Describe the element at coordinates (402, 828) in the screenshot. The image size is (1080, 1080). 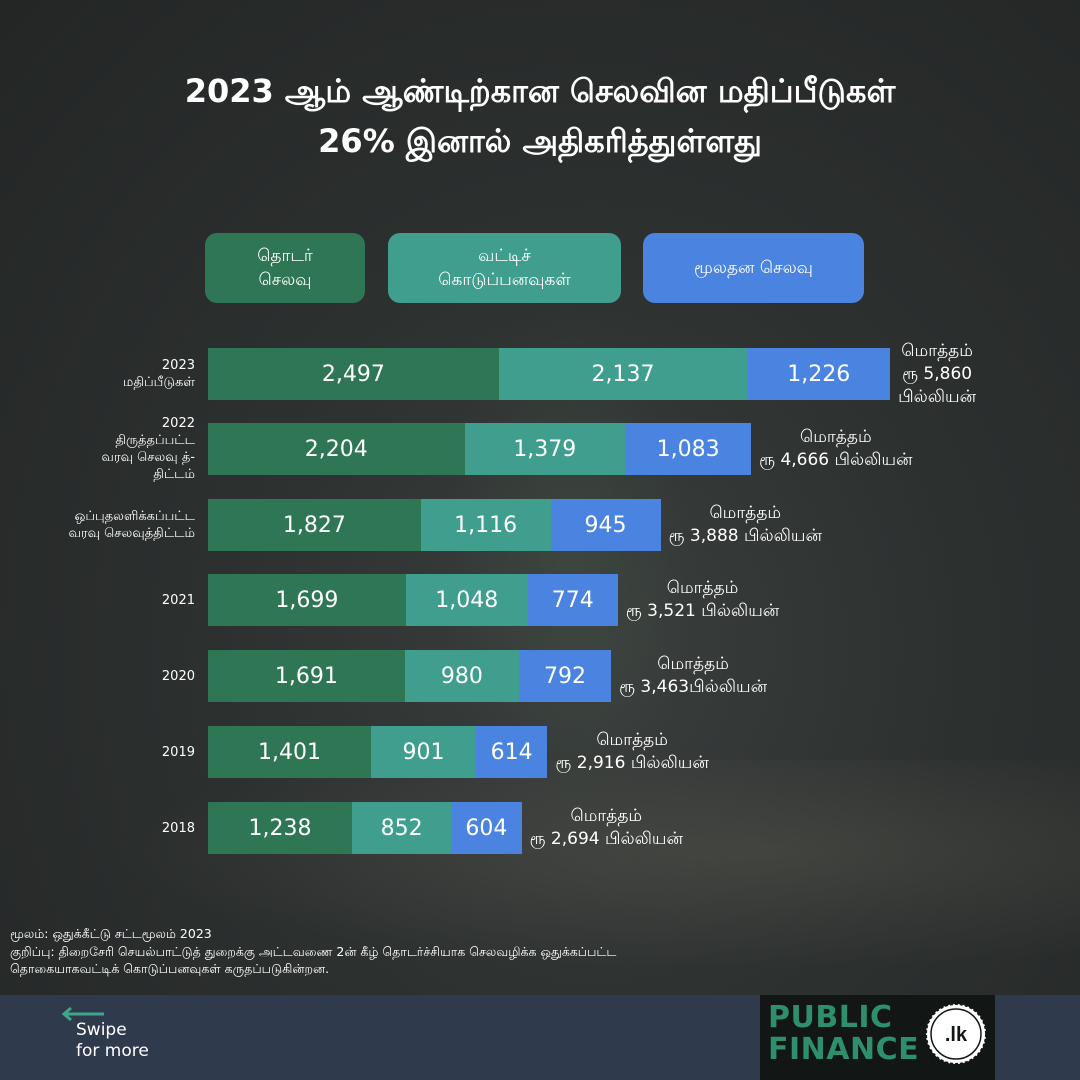
I see `bar-interest: 852` at that location.